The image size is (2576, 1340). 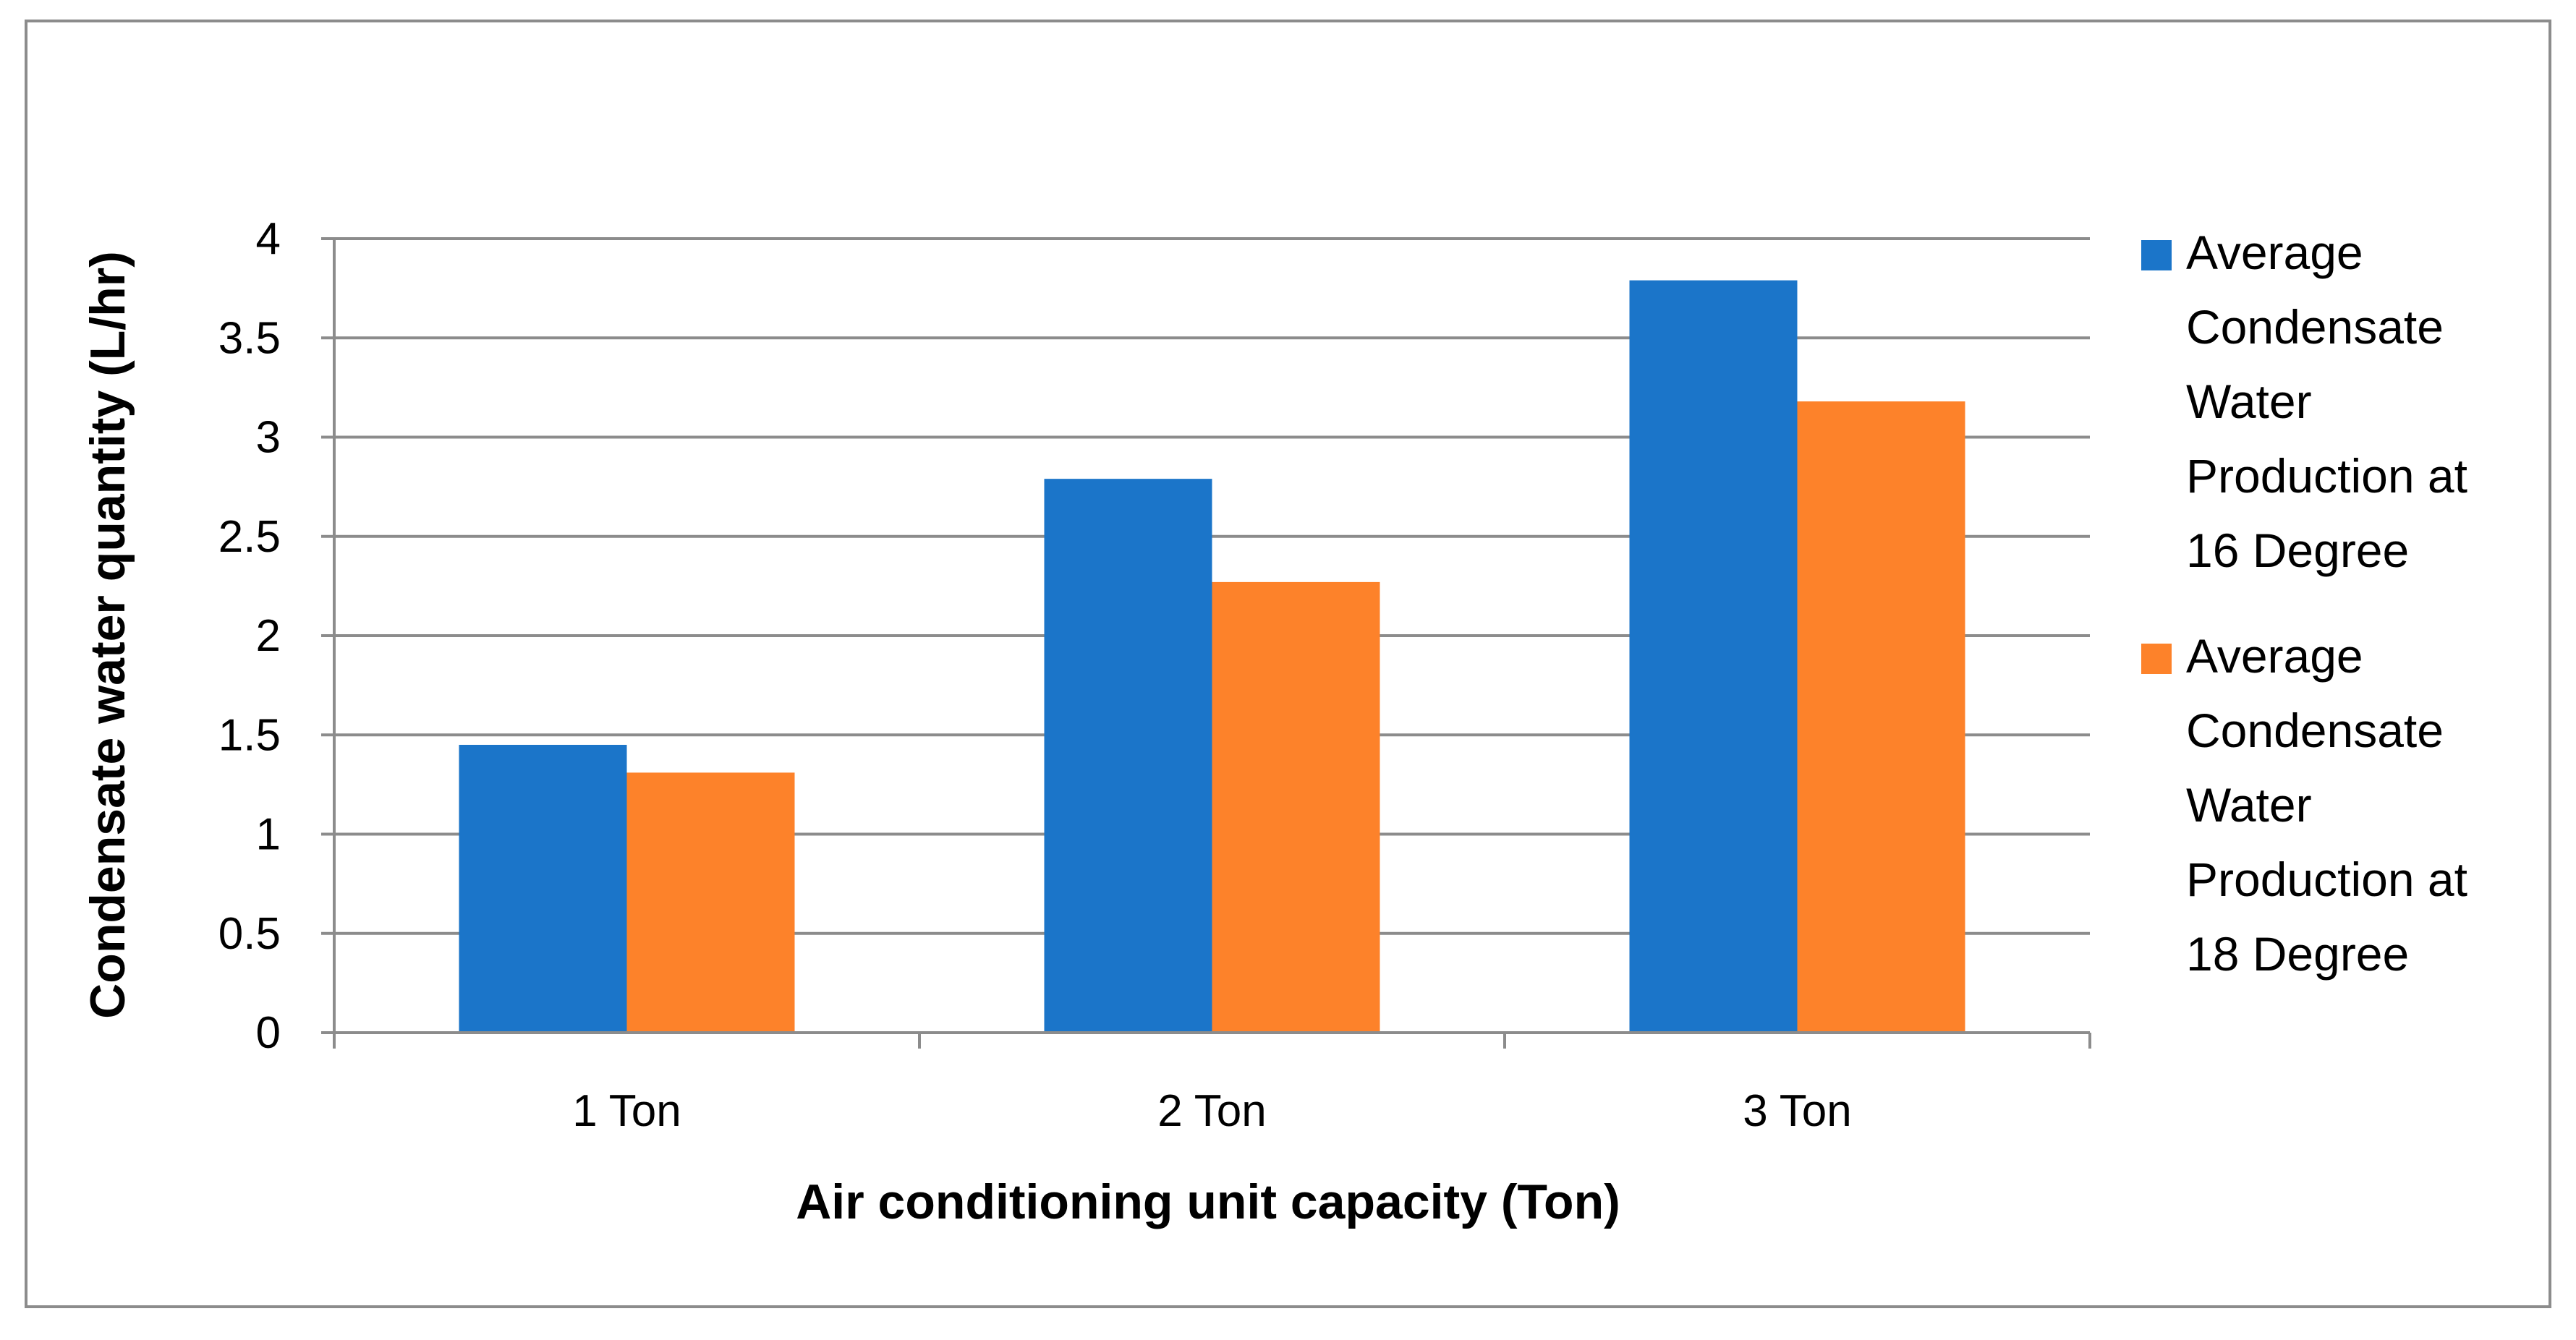 What do you see at coordinates (626, 1111) in the screenshot?
I see `x-tick-label: 1 Ton` at bounding box center [626, 1111].